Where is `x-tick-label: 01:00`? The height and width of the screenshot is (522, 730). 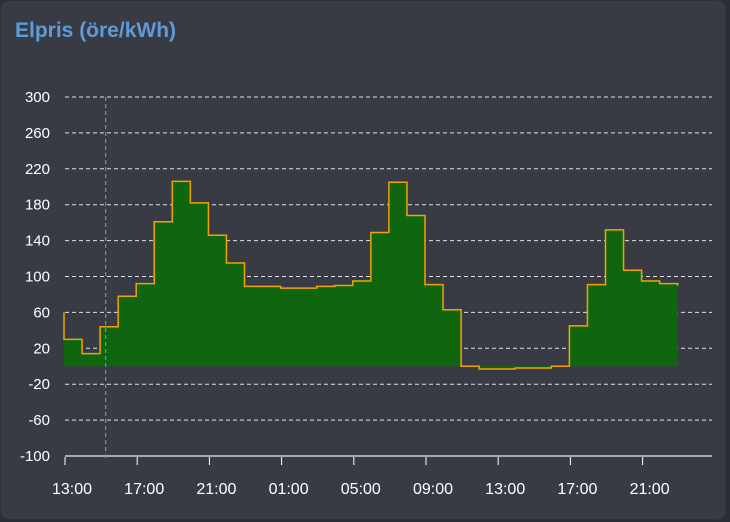 x-tick-label: 01:00 is located at coordinates (289, 489).